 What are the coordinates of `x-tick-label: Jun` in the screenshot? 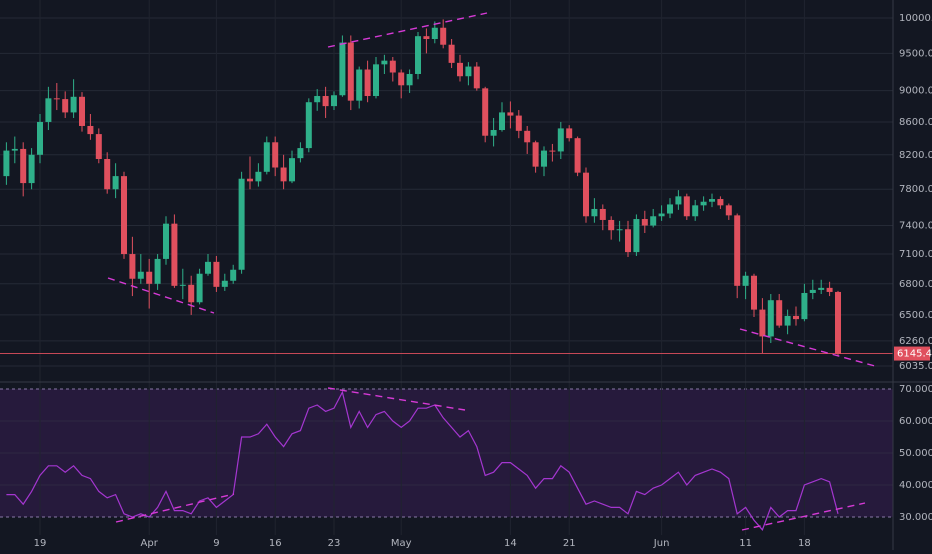 It's located at (661, 543).